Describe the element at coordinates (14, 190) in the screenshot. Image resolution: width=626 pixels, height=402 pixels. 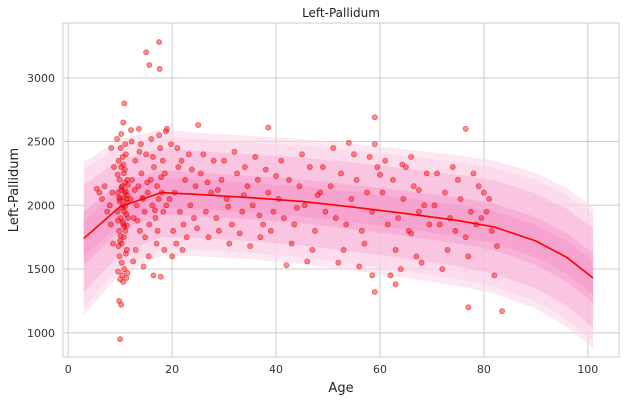
I see `y-axis-title: Left-Pallidum` at that location.